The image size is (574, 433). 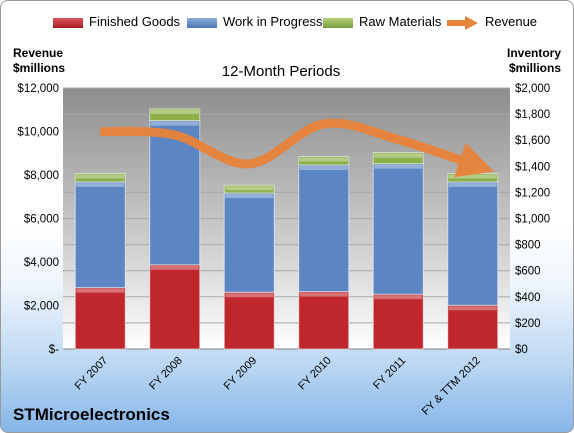 I want to click on plot-title: 12-Month Periods, so click(x=281, y=71).